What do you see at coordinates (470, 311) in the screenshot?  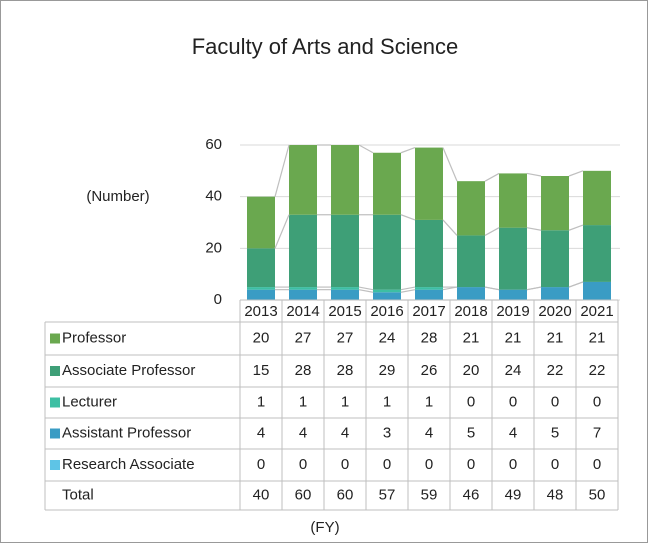 I see `x-tick-label: 2018` at bounding box center [470, 311].